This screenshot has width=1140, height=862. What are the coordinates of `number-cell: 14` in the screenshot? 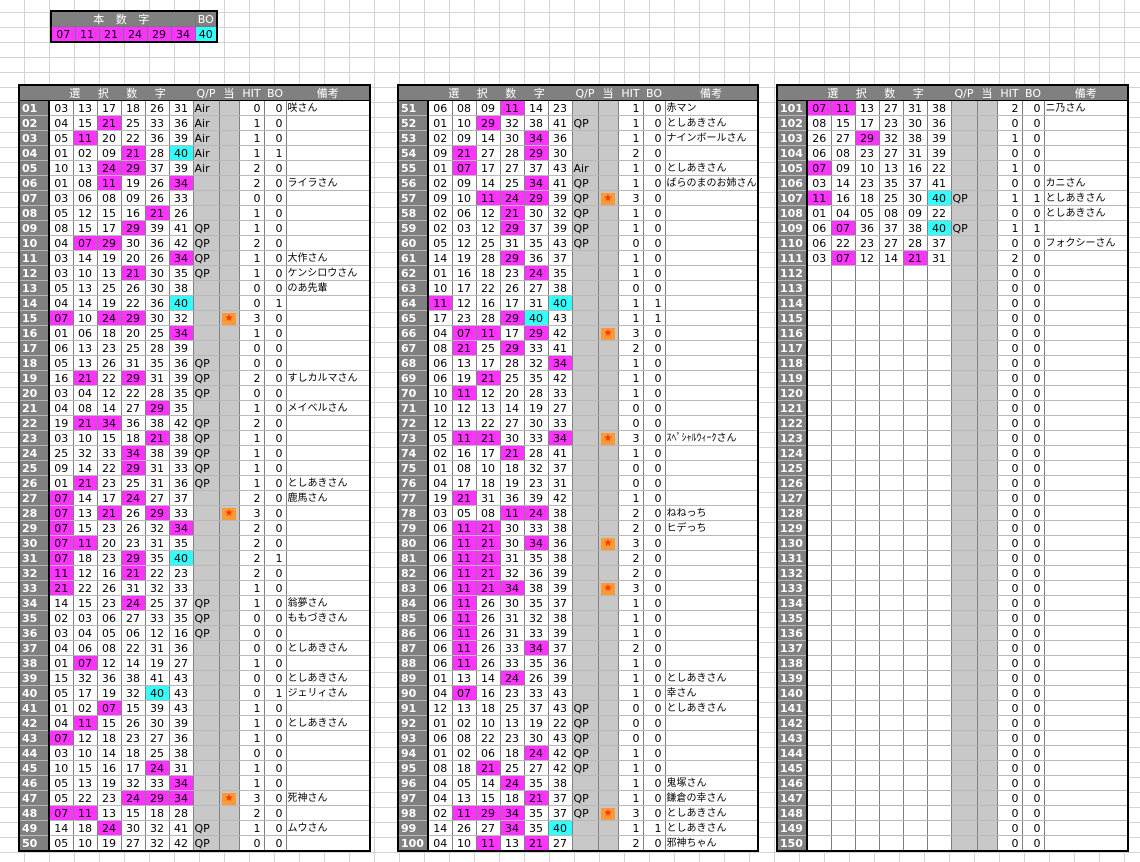 It's located at (85, 498).